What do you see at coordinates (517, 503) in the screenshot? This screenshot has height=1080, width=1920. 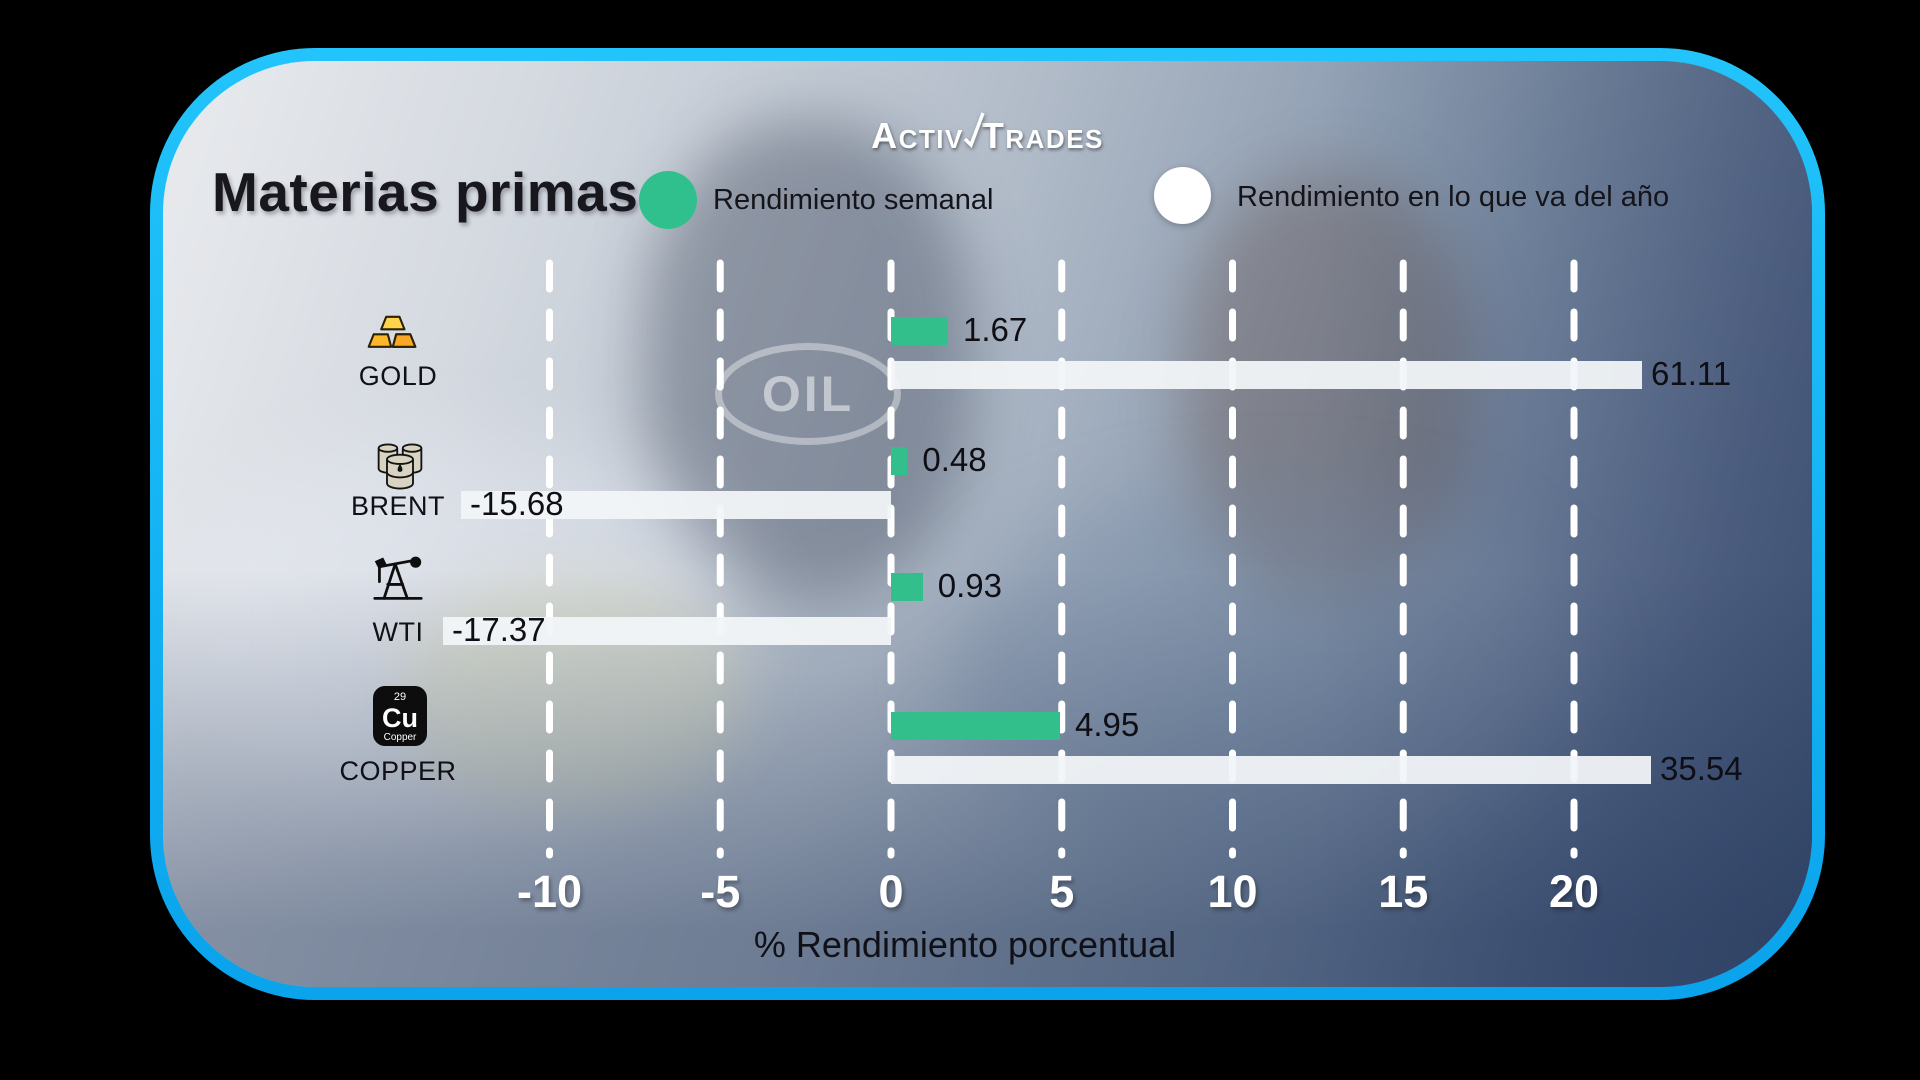 I see `value-ytd-brent: -15.68` at bounding box center [517, 503].